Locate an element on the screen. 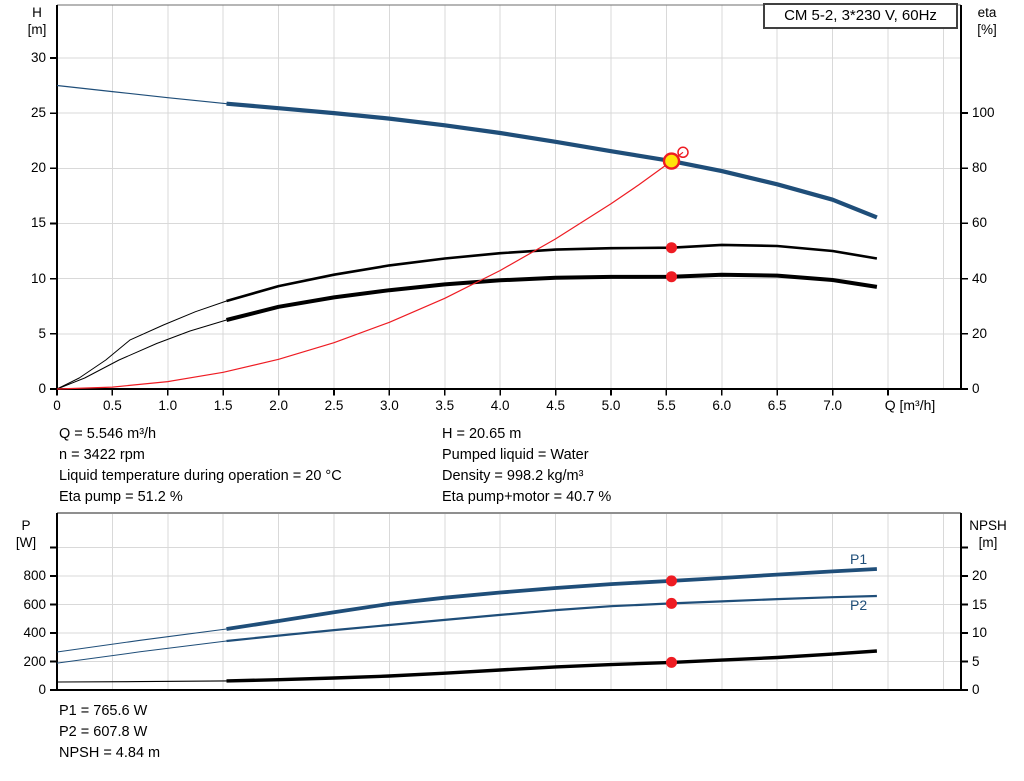 Image resolution: width=1024 pixels, height=781 pixels. stat-p2: P2 = 607.8 W is located at coordinates (103, 732).